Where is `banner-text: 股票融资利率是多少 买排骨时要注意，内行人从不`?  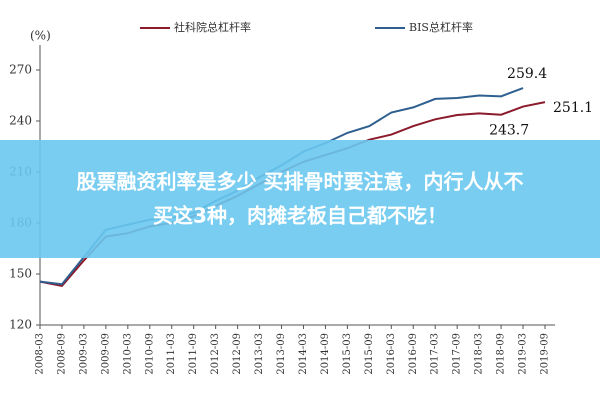 banner-text: 股票融资利率是多少 买排骨时要注意，内行人从不 is located at coordinates (300, 182).